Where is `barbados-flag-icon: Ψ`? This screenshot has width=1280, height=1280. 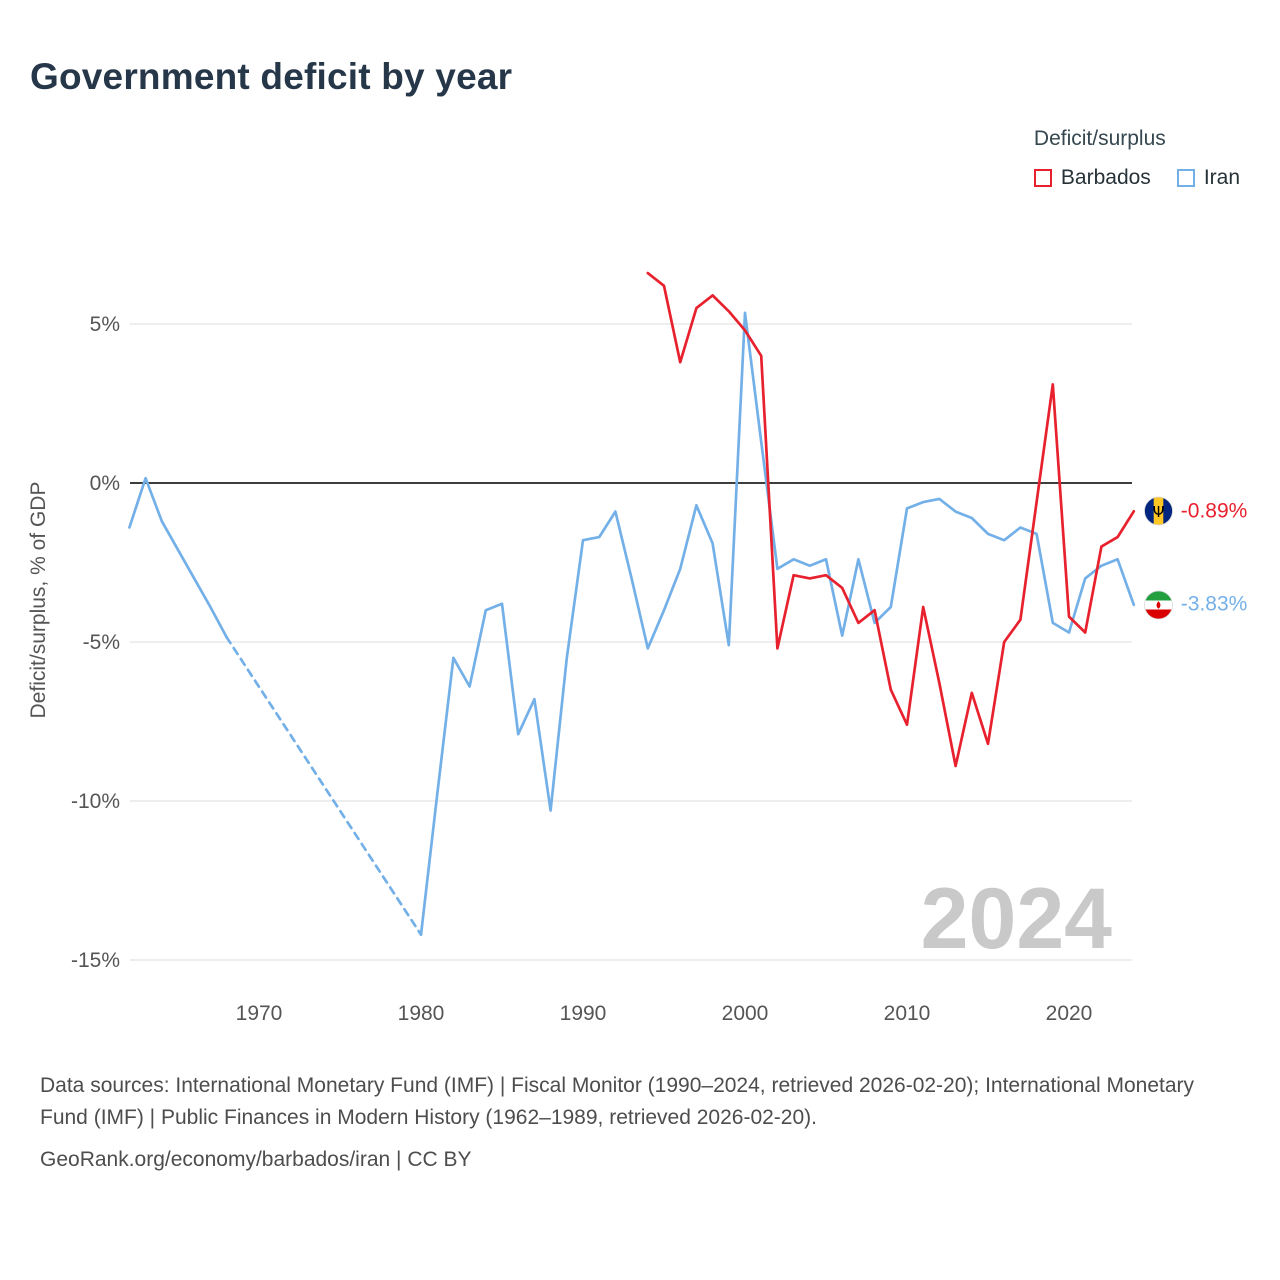
barbados-flag-icon: Ψ is located at coordinates (1158, 511).